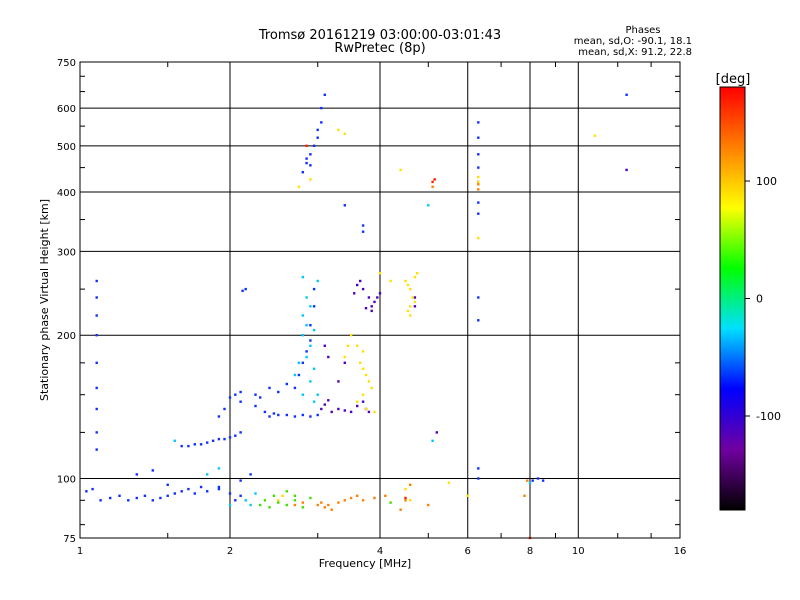 The width and height of the screenshot is (800, 600). What do you see at coordinates (766, 181) in the screenshot?
I see `colorbar-tick-label: 100` at bounding box center [766, 181].